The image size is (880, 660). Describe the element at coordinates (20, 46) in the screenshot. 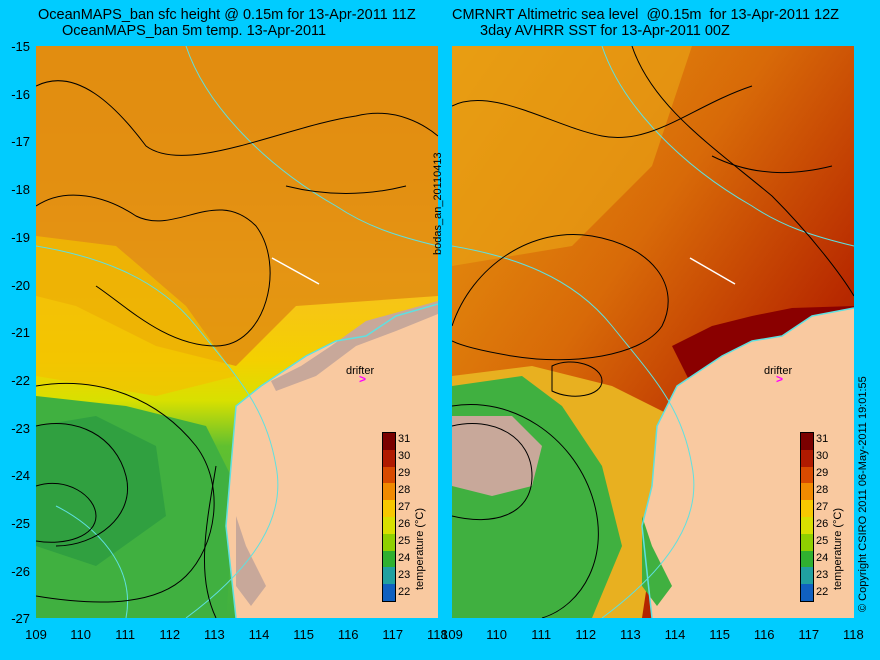

I see `y-tick-label: -15` at that location.